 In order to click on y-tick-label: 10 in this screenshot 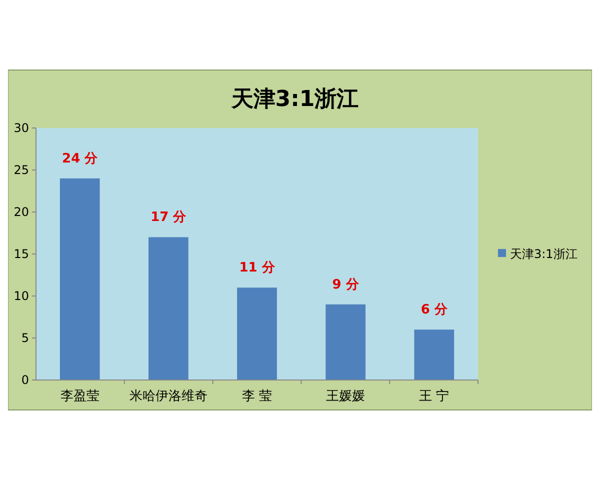, I will do `click(21, 296)`.